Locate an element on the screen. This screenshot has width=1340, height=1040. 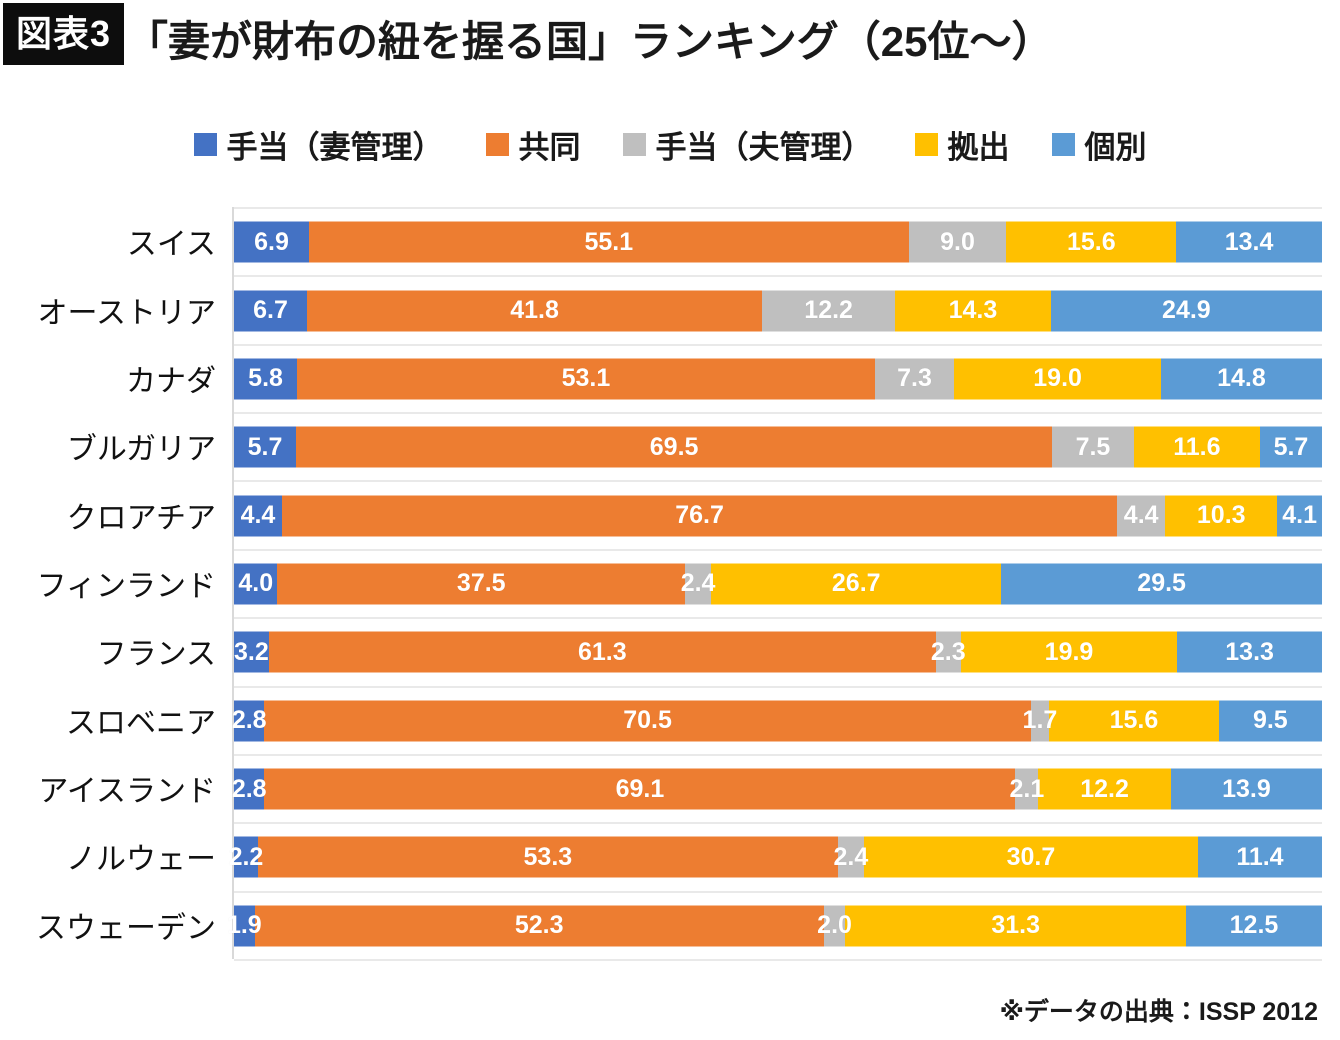
stacked-bar: 5.7 69.5 7.5 11.6 5.7 is located at coordinates (778, 447).